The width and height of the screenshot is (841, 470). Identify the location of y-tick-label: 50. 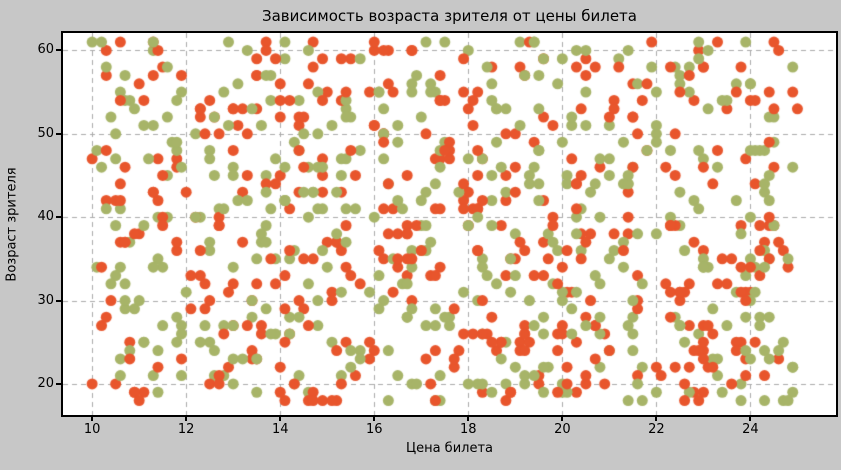
(45, 133).